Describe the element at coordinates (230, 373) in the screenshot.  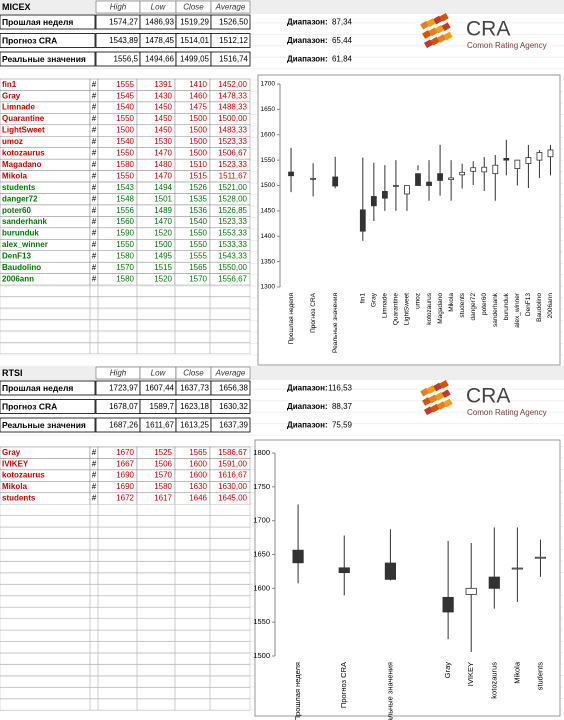
I see `header-cell` at that location.